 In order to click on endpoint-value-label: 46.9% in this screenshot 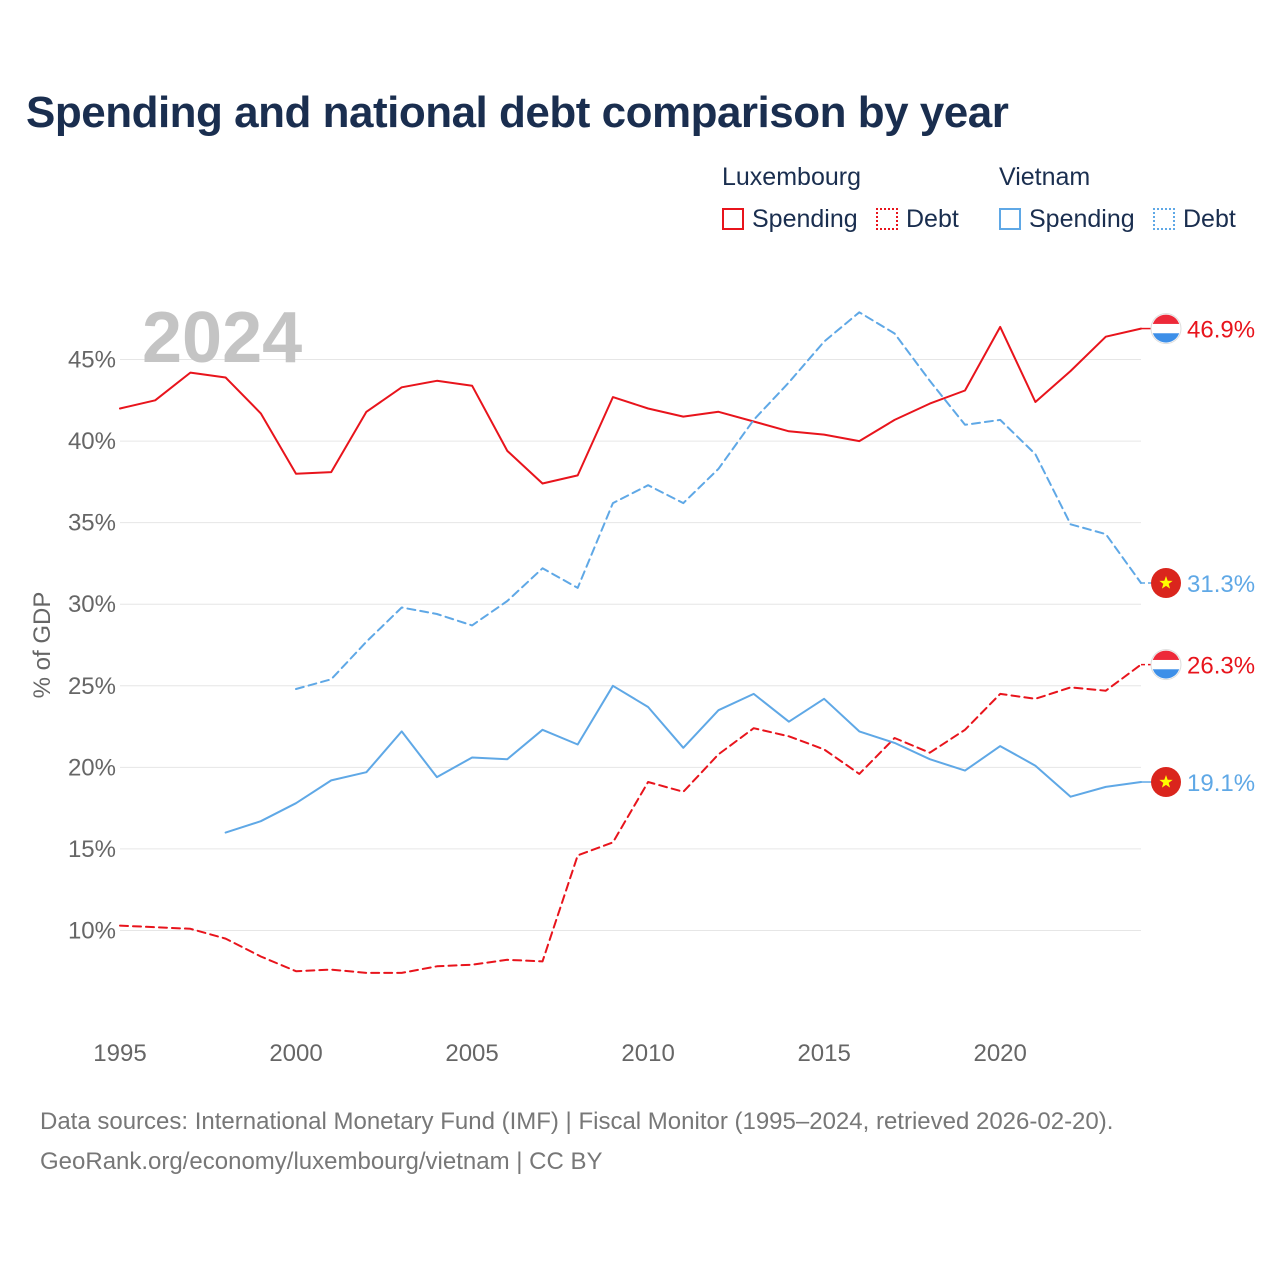, I will do `click(1221, 330)`.